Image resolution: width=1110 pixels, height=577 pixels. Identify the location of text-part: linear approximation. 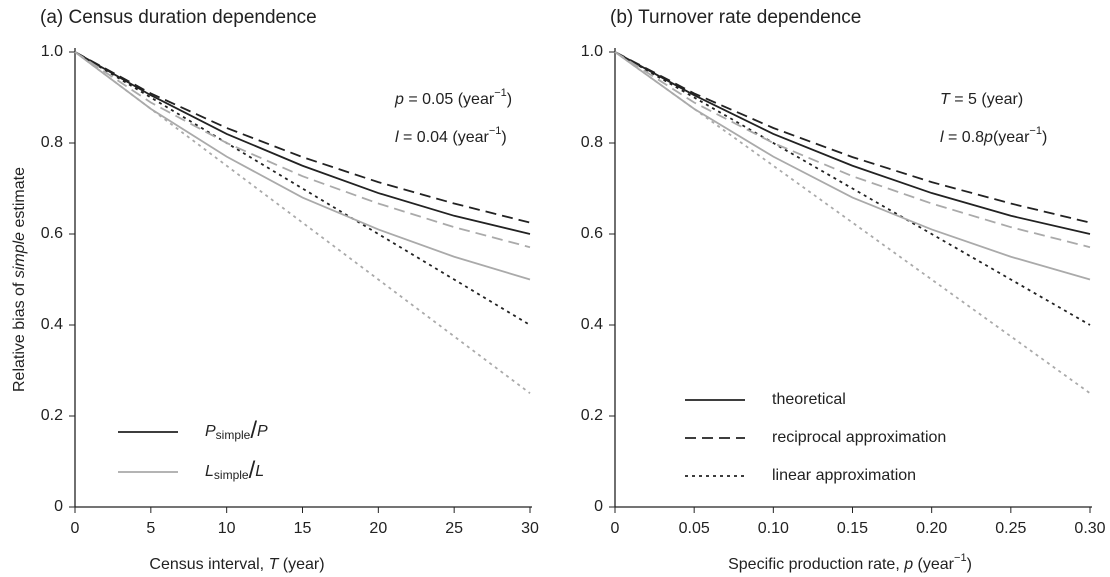
(844, 475).